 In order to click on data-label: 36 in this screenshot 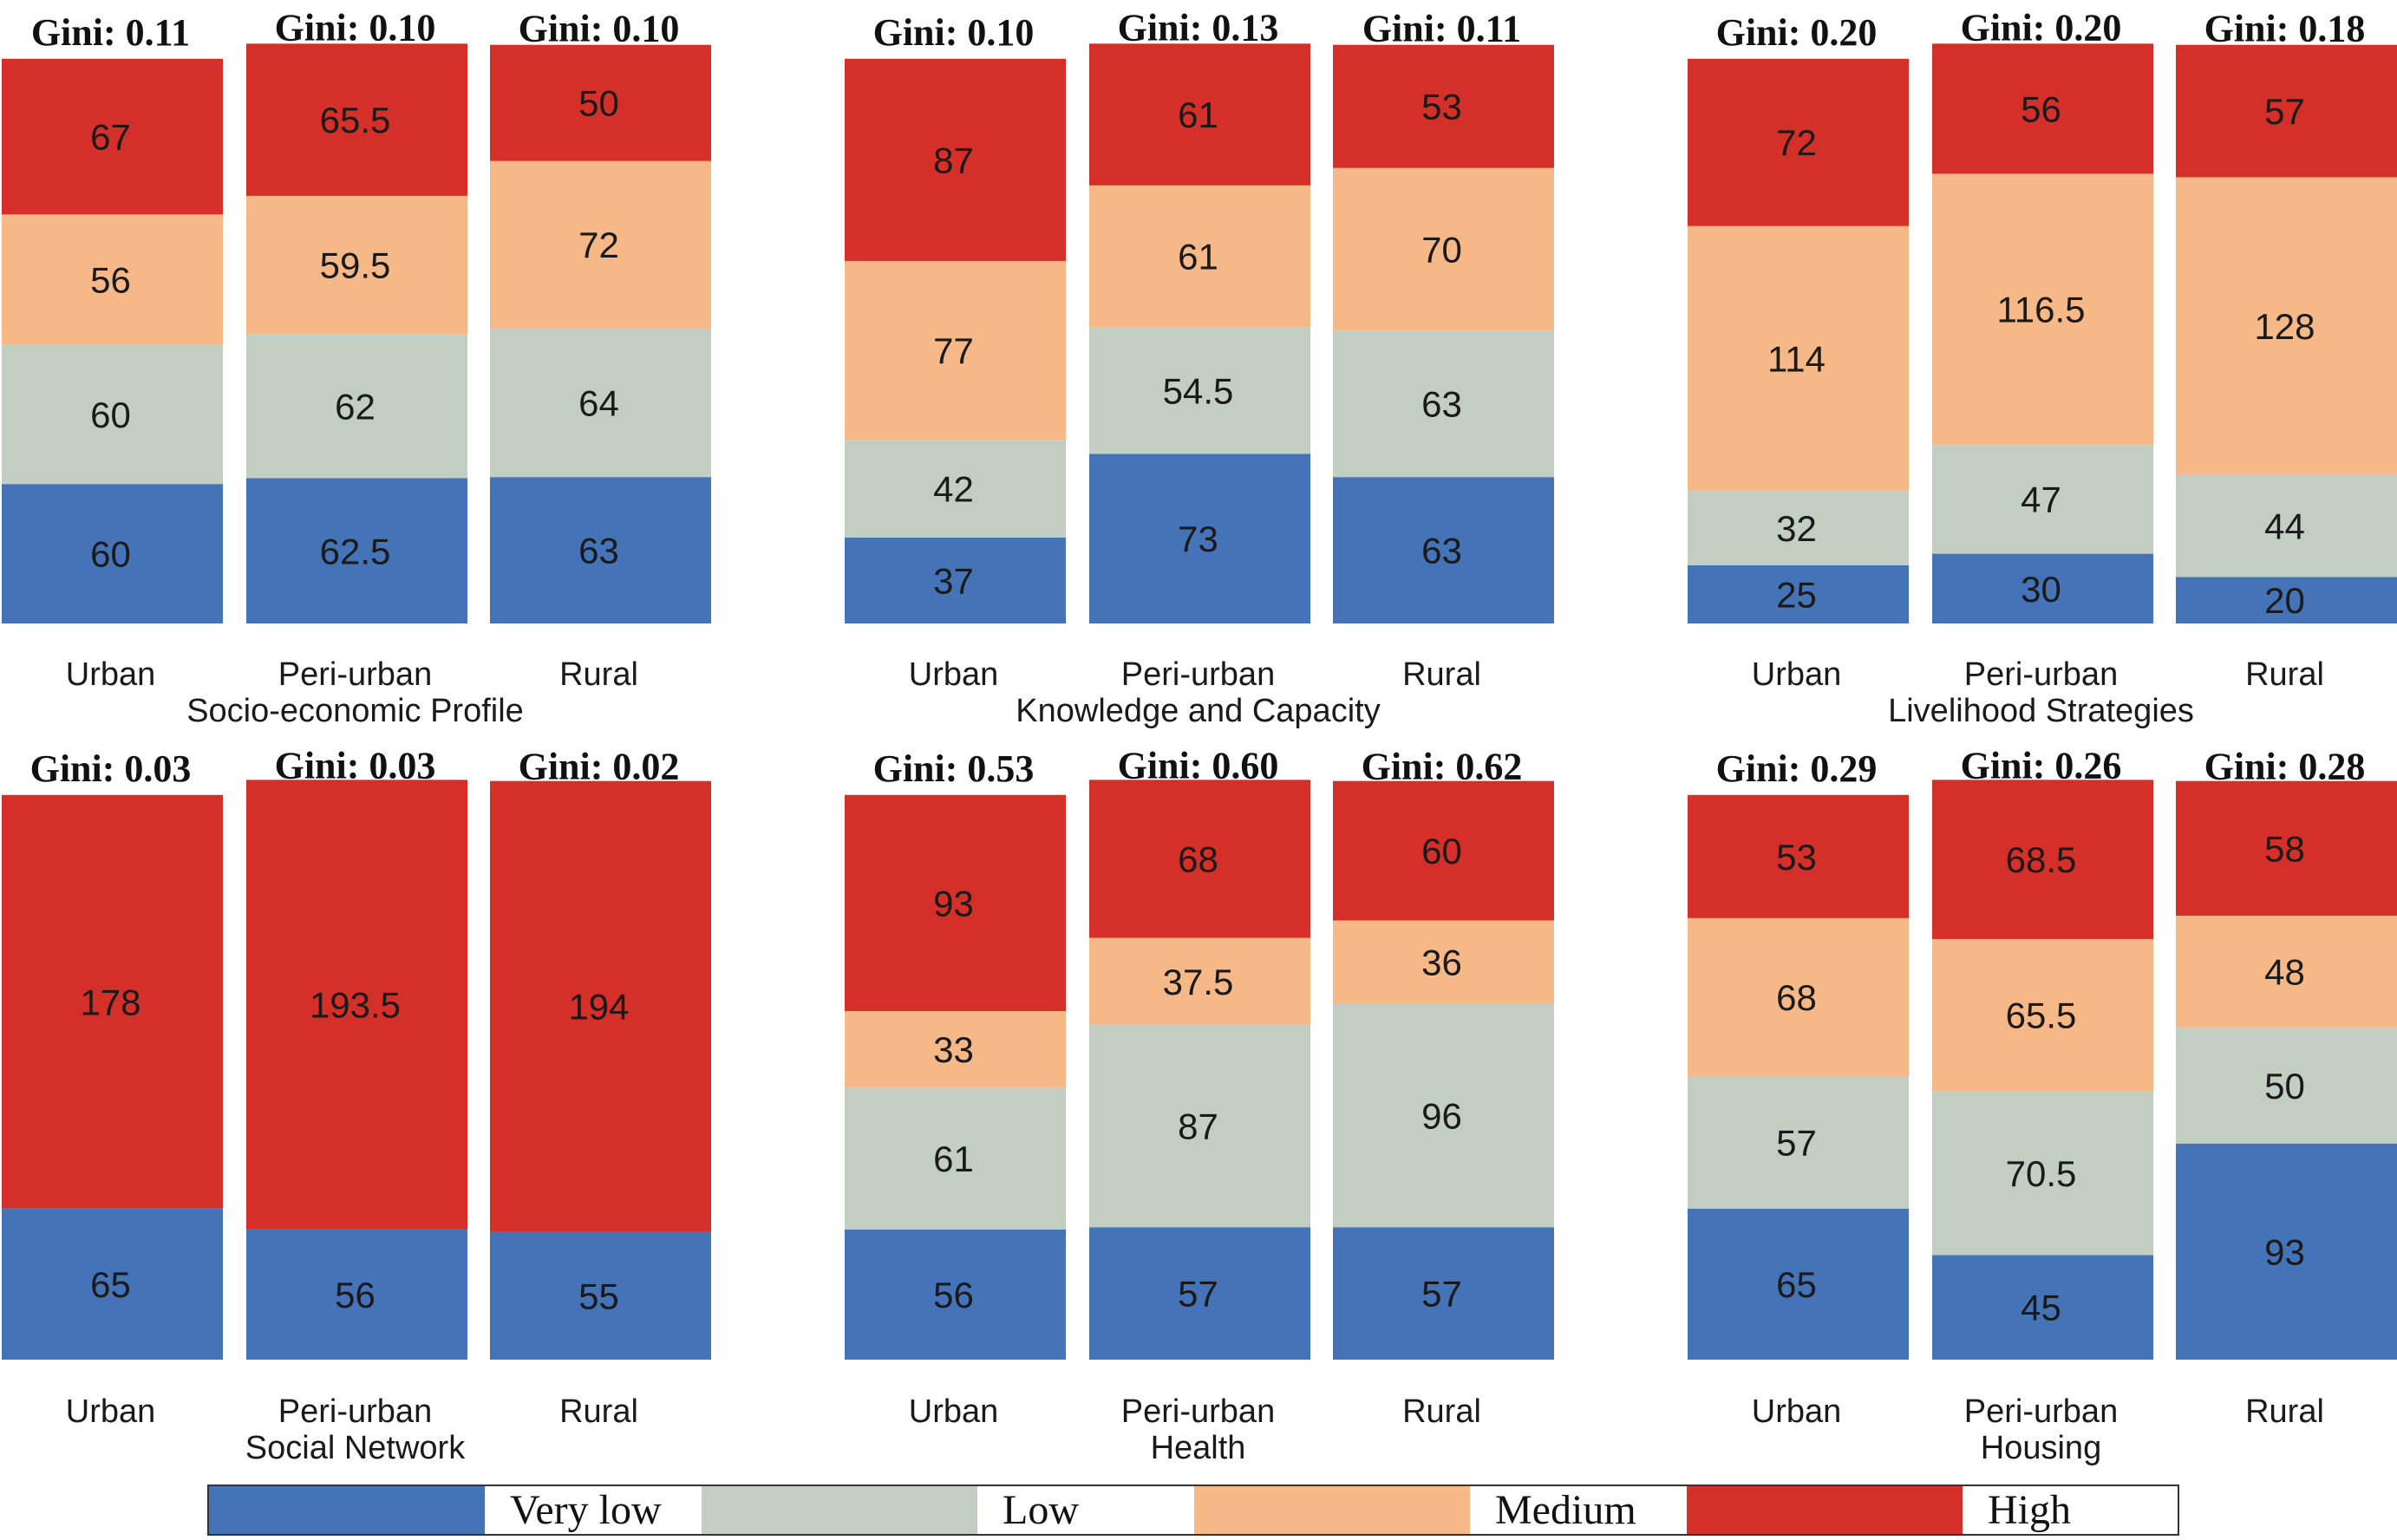, I will do `click(1441, 963)`.